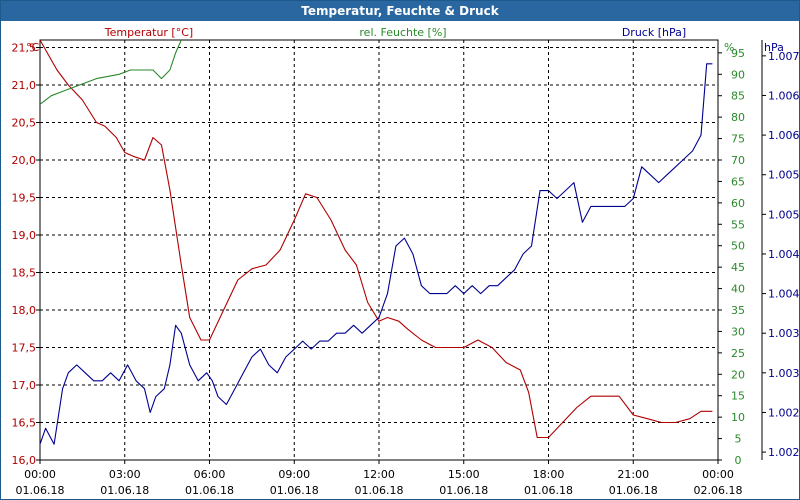 This screenshot has width=800, height=500. Describe the element at coordinates (738, 374) in the screenshot. I see `humidity-tick-label: 20` at that location.